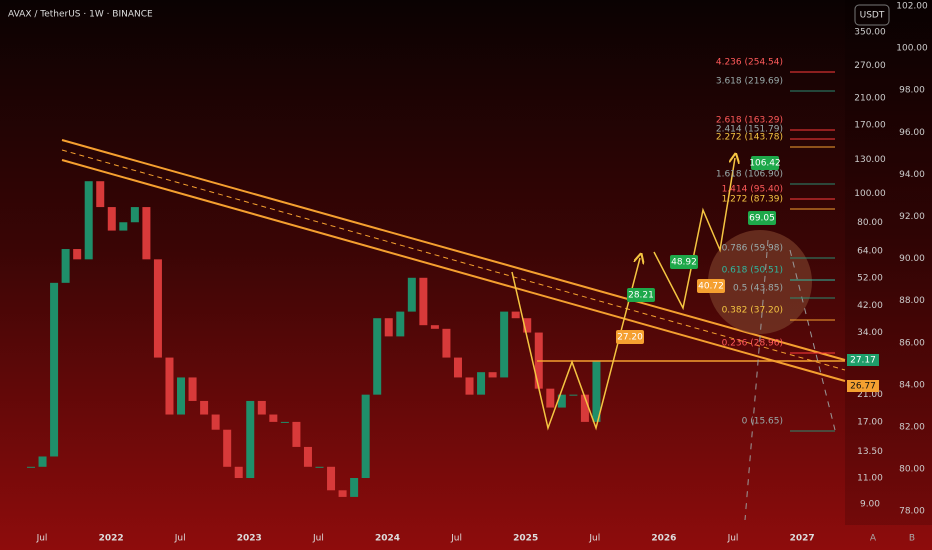 This screenshot has height=550, width=932. I want to click on percent-tick-label: 82.00, so click(912, 428).